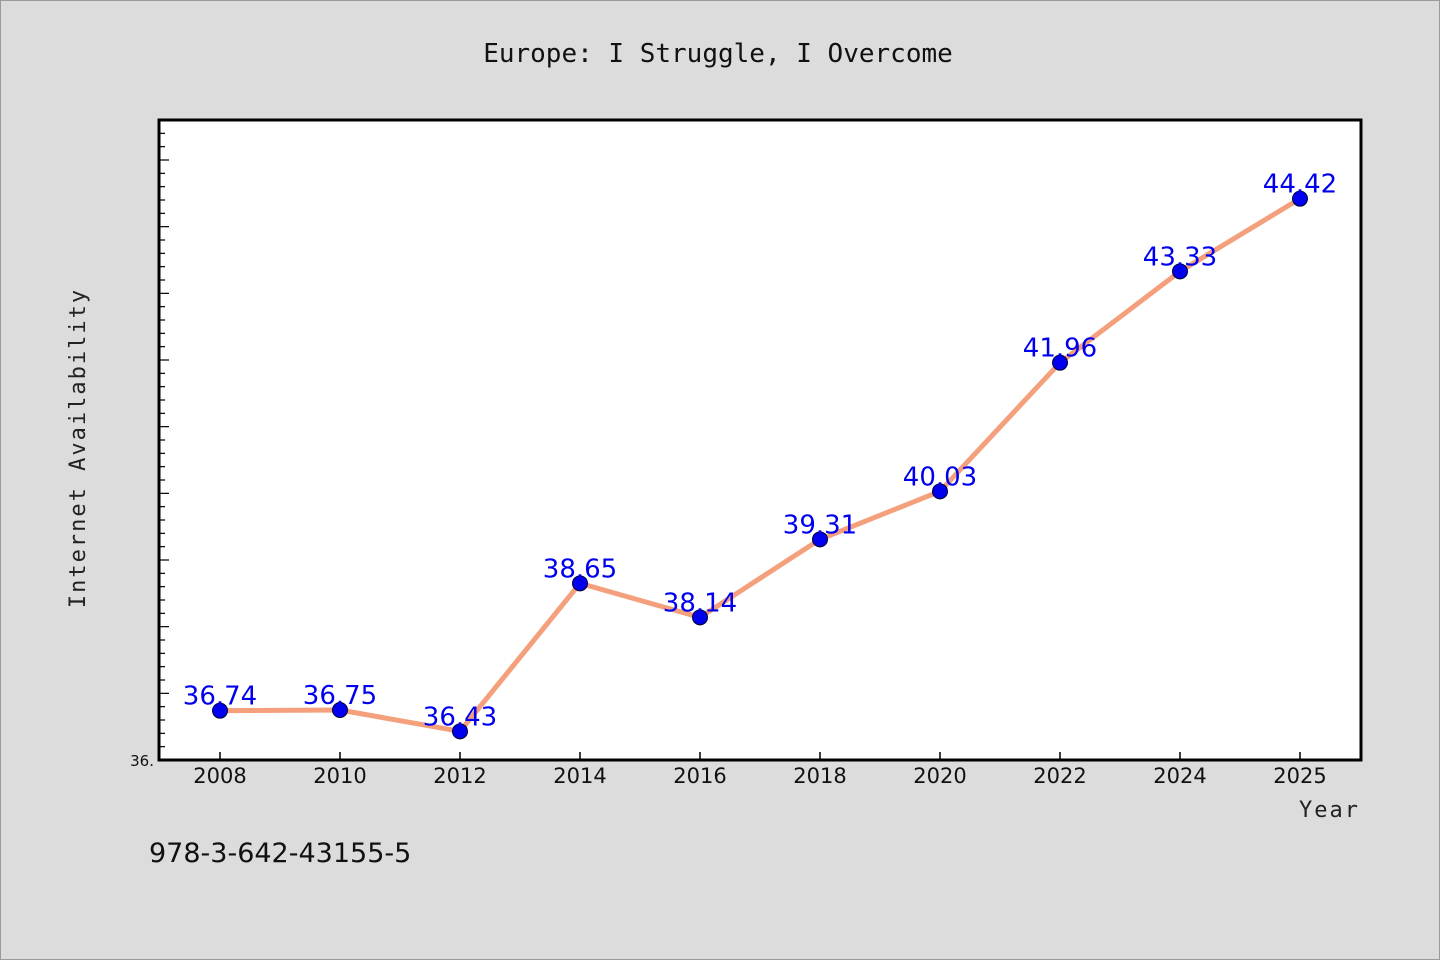 The width and height of the screenshot is (1440, 960). I want to click on data-label: 44.42, so click(1300, 185).